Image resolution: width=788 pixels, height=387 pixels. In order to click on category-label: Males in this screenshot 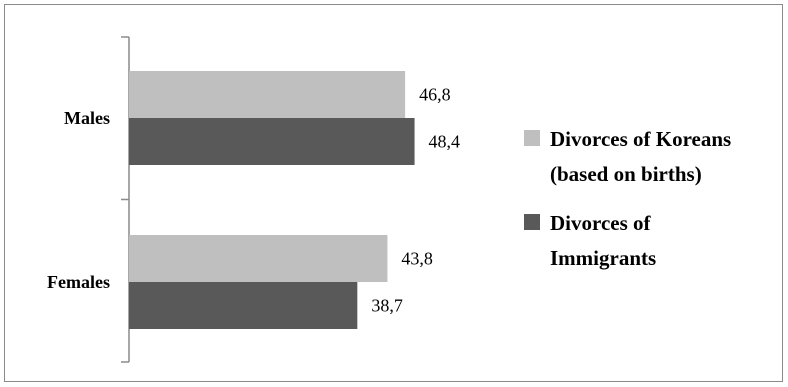, I will do `click(87, 118)`.